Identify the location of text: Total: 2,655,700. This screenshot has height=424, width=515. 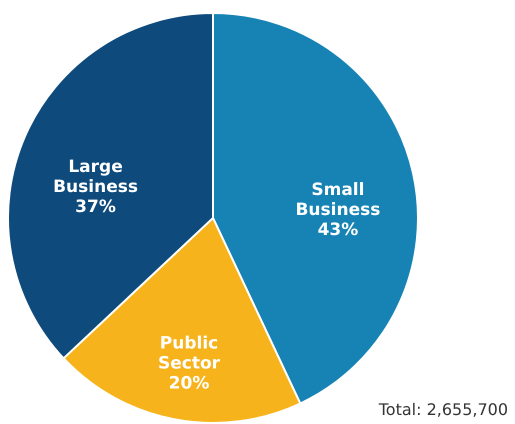
(443, 409).